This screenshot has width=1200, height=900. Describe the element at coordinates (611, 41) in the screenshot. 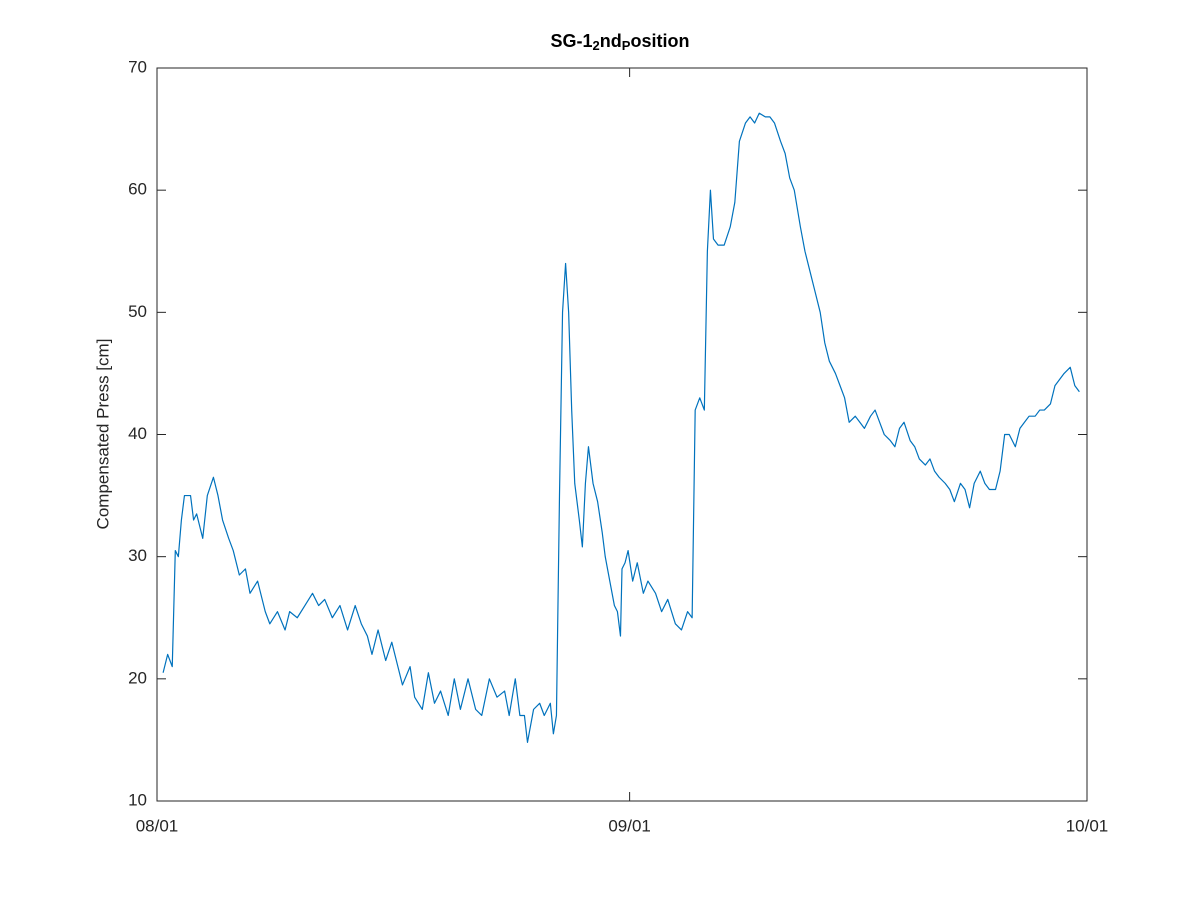

I see `title-part: nd` at that location.